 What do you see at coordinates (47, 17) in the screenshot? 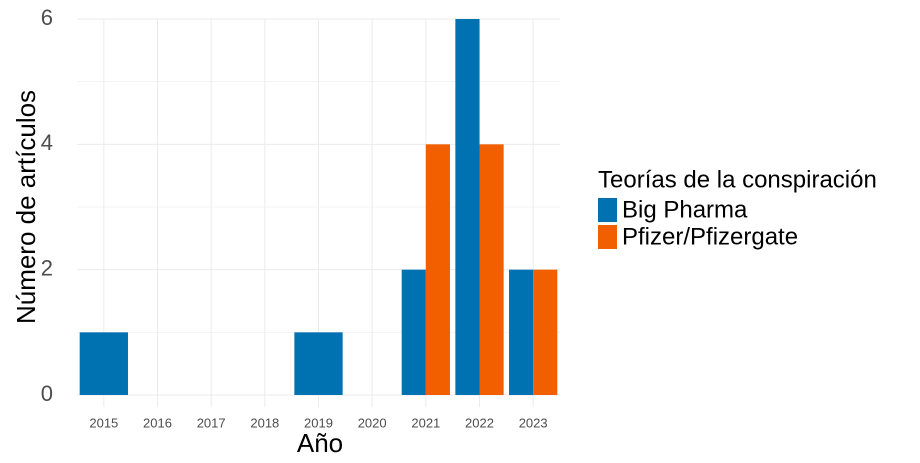
I see `y-tick-label: 6` at bounding box center [47, 17].